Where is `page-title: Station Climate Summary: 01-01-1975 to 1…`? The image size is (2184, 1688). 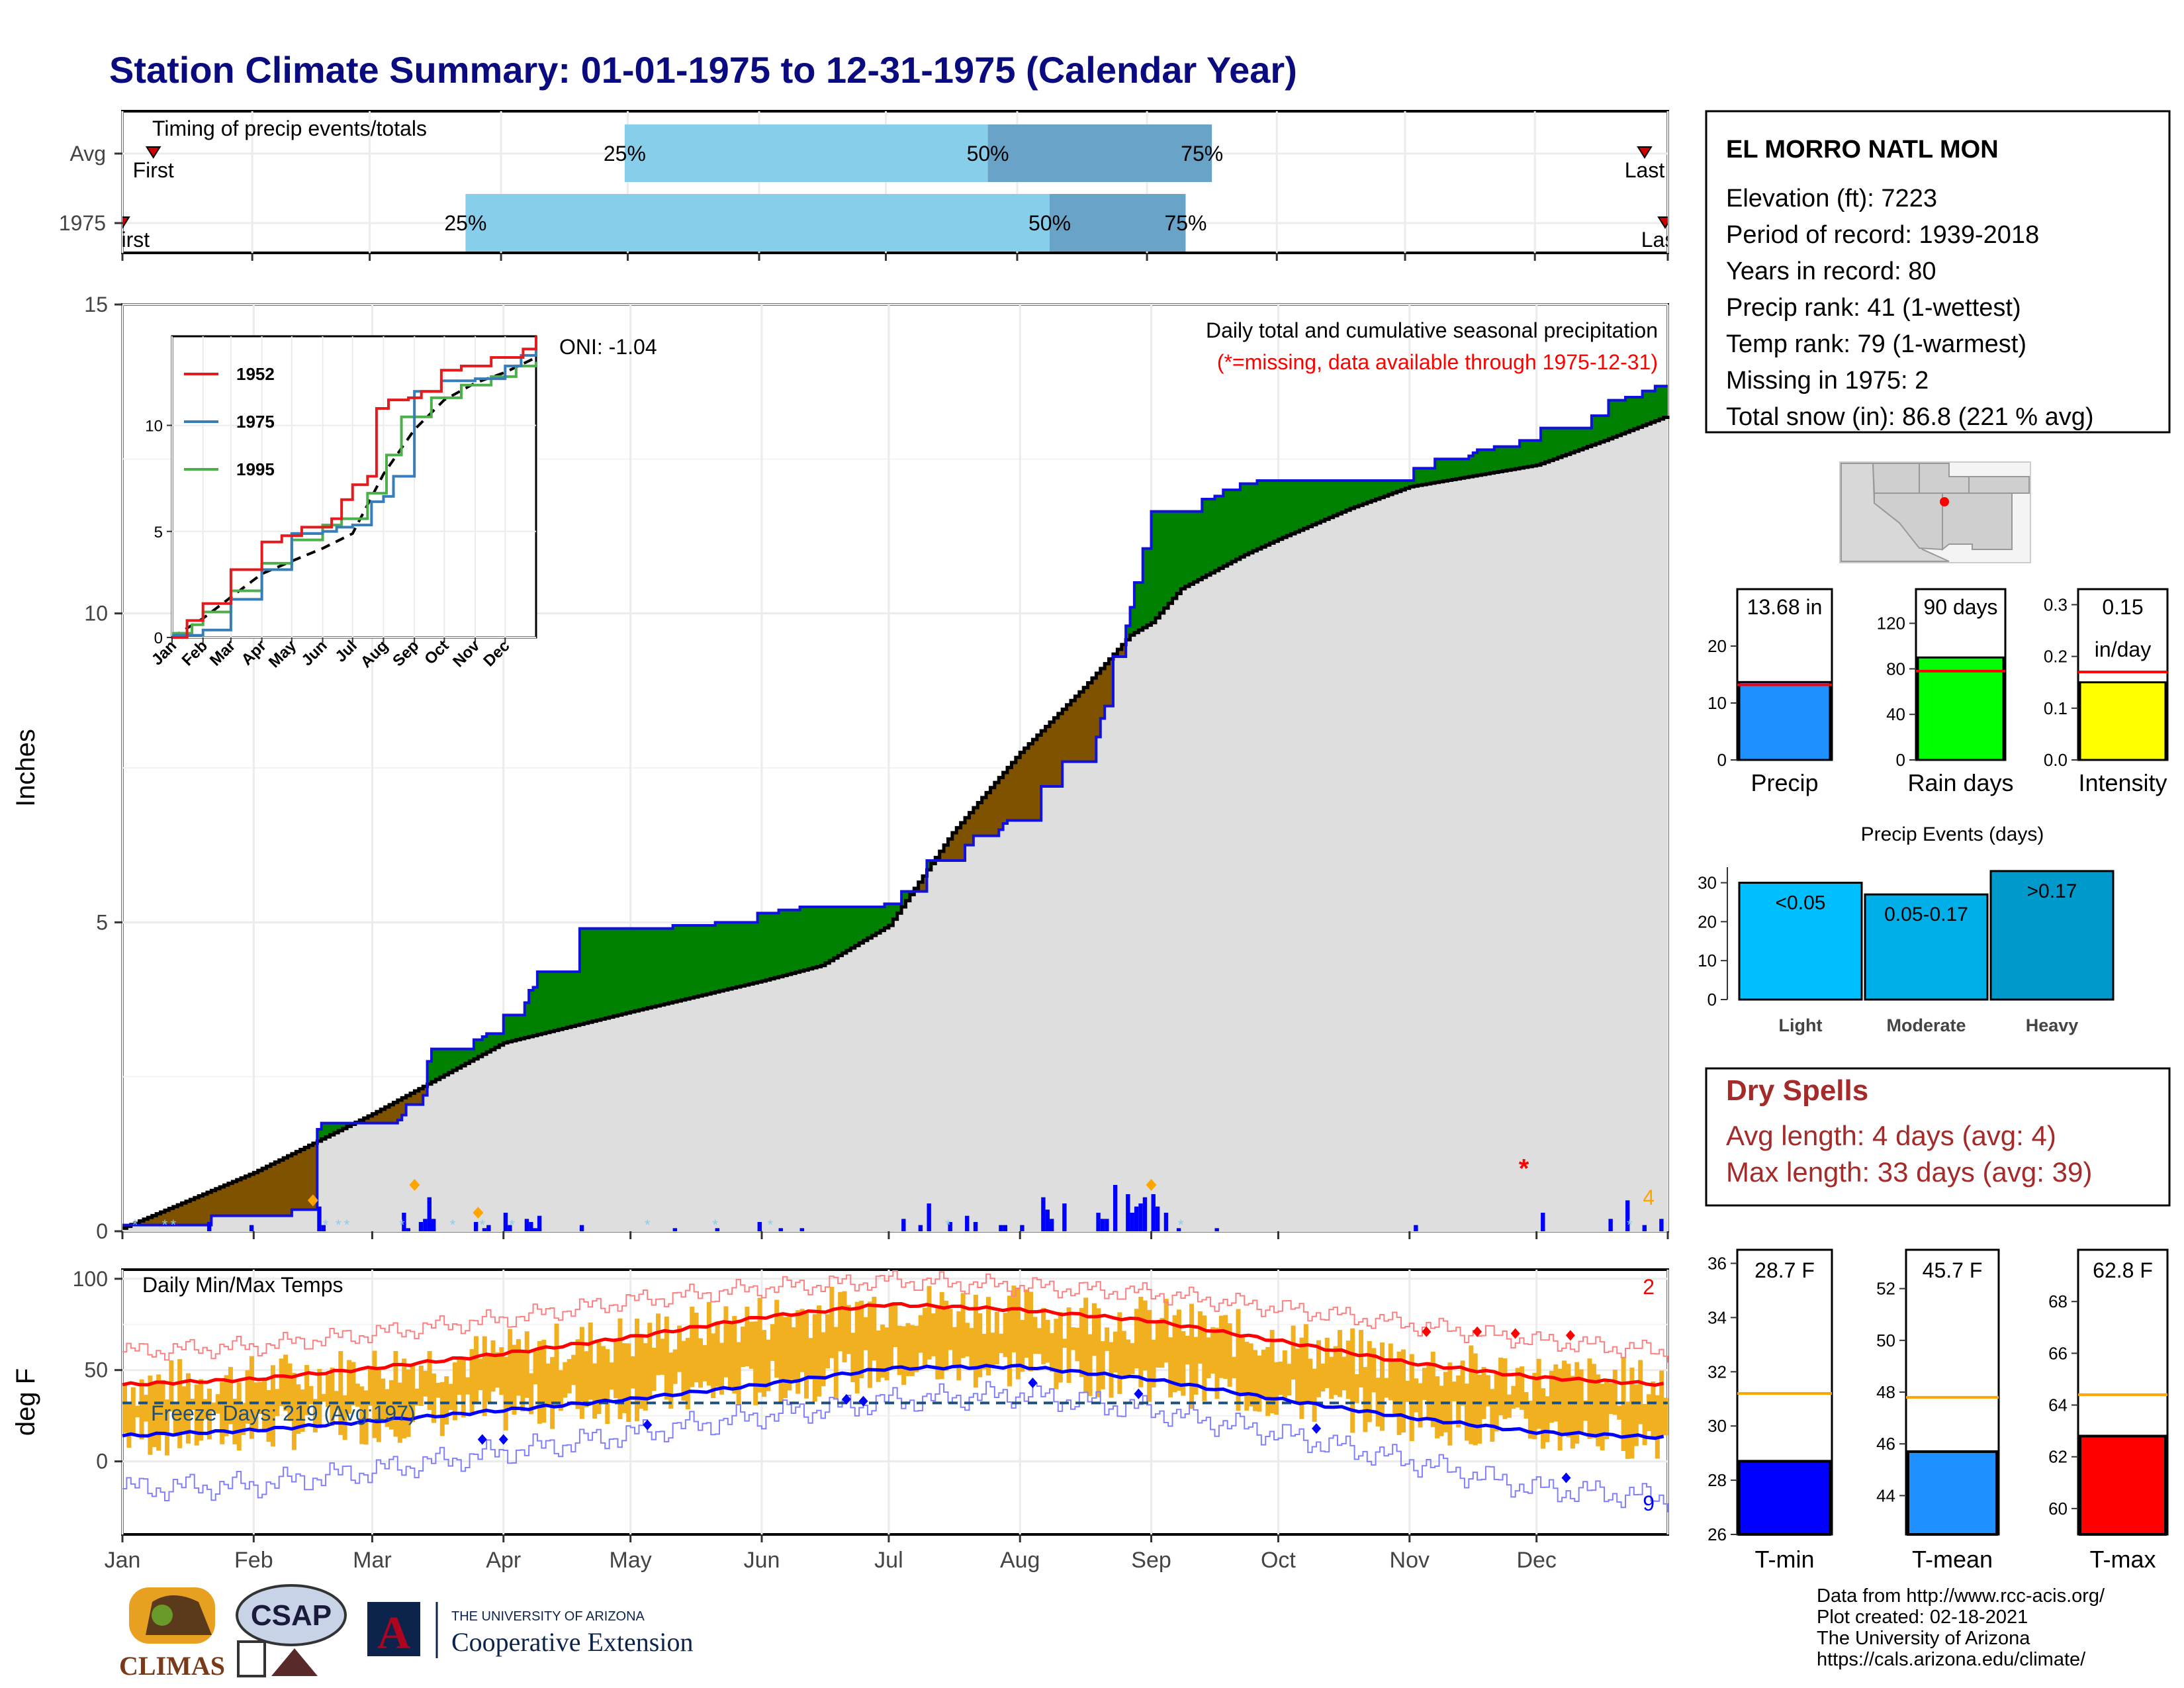 page-title: Station Climate Summary: 01-01-1975 to 1… is located at coordinates (703, 70).